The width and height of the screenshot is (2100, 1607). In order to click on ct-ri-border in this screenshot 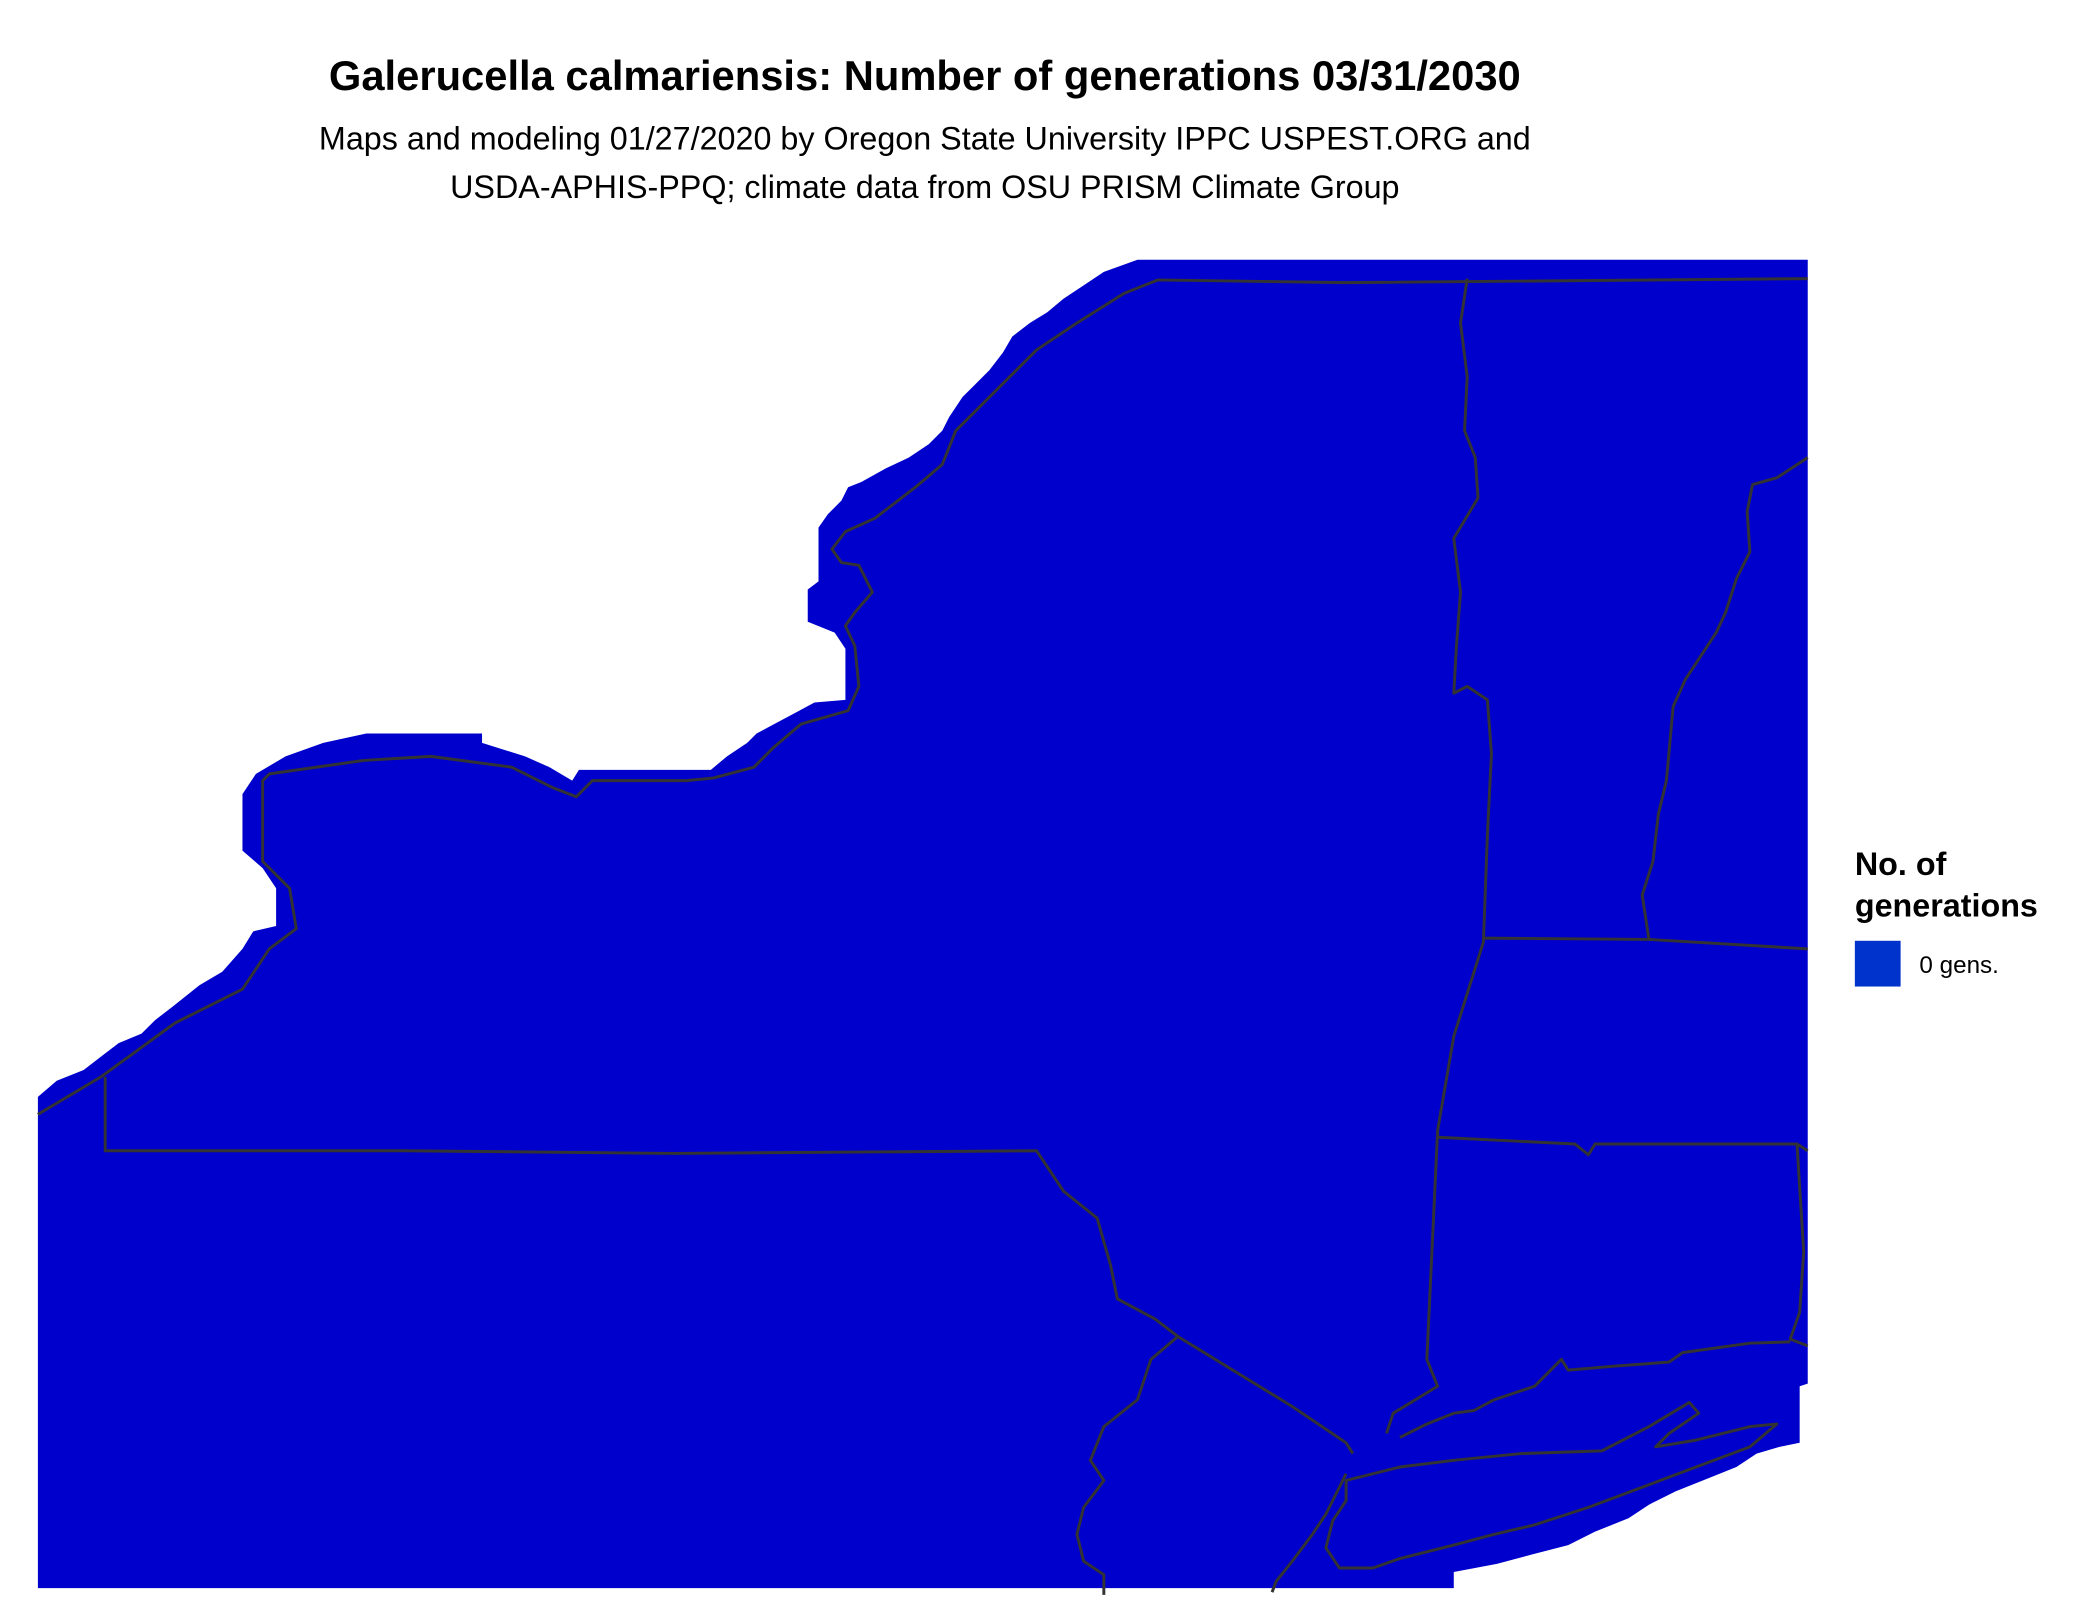, I will do `click(1798, 1245)`.